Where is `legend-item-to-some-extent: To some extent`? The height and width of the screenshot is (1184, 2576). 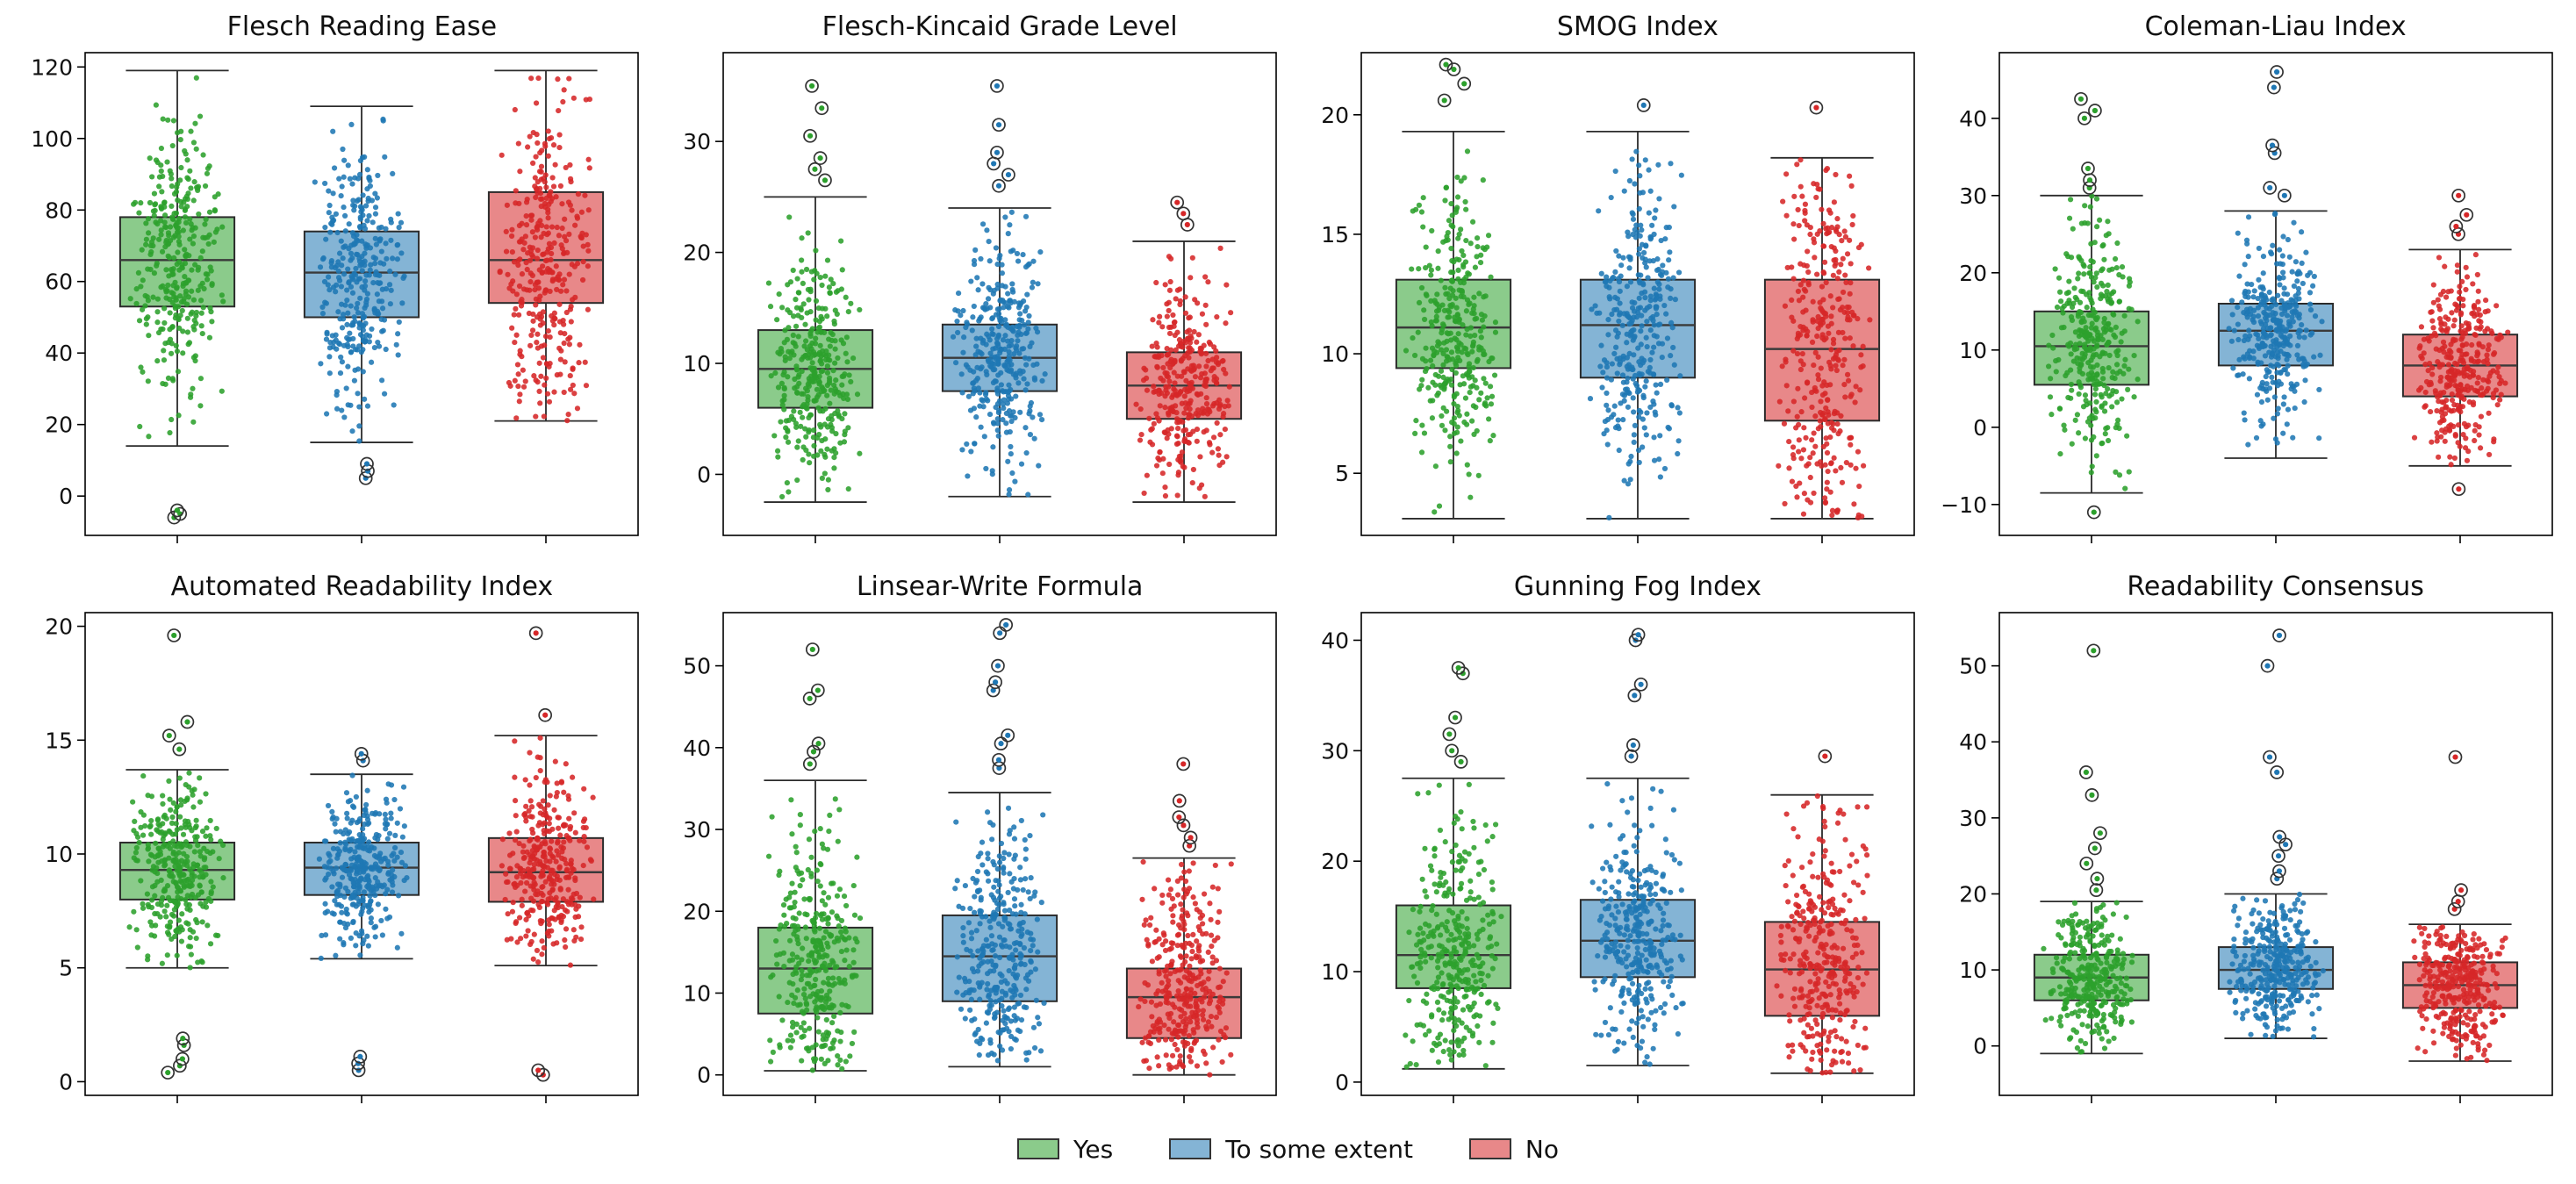
legend-item-to-some-extent: To some extent is located at coordinates (1291, 1149).